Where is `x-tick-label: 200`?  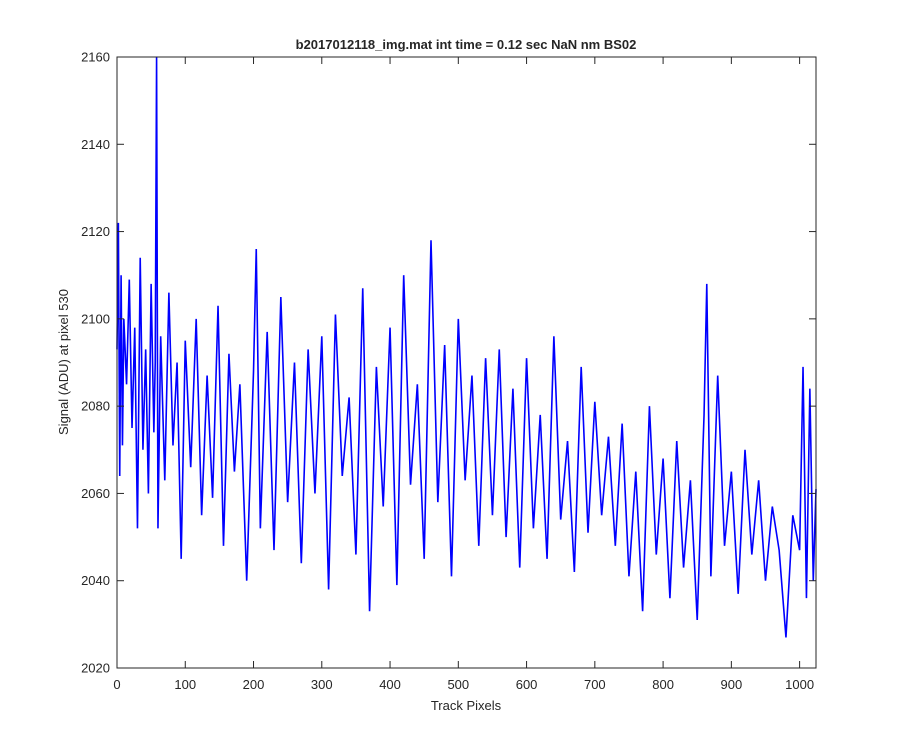 x-tick-label: 200 is located at coordinates (254, 684).